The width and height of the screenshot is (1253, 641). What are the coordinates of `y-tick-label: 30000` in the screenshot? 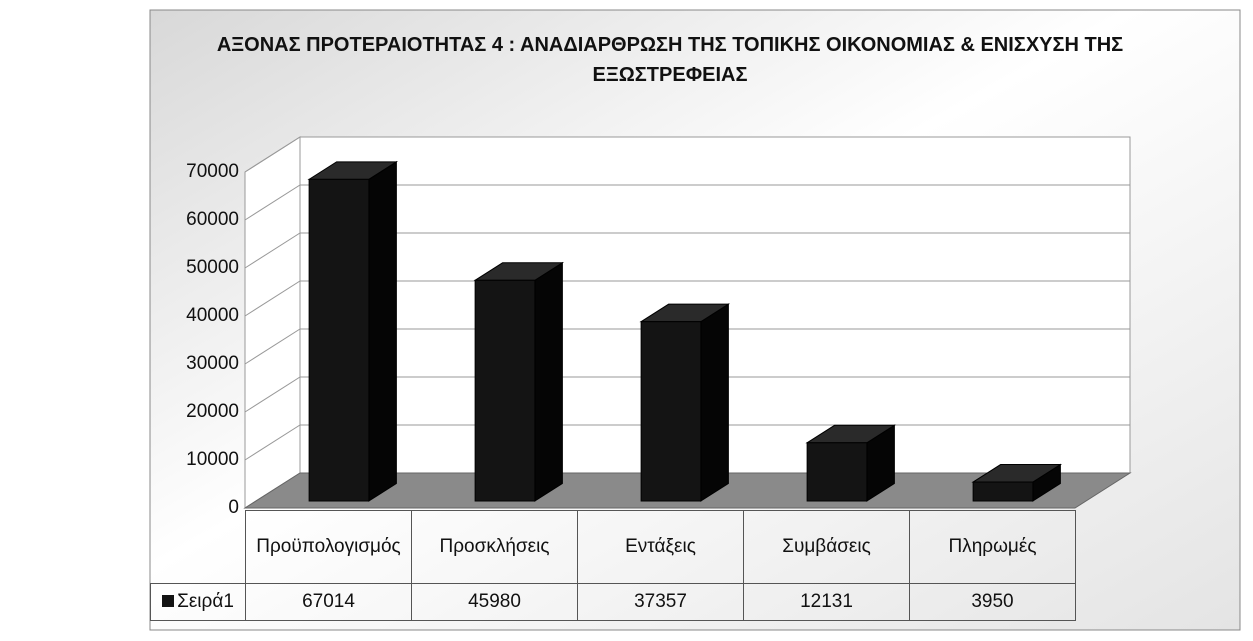 It's located at (212, 363).